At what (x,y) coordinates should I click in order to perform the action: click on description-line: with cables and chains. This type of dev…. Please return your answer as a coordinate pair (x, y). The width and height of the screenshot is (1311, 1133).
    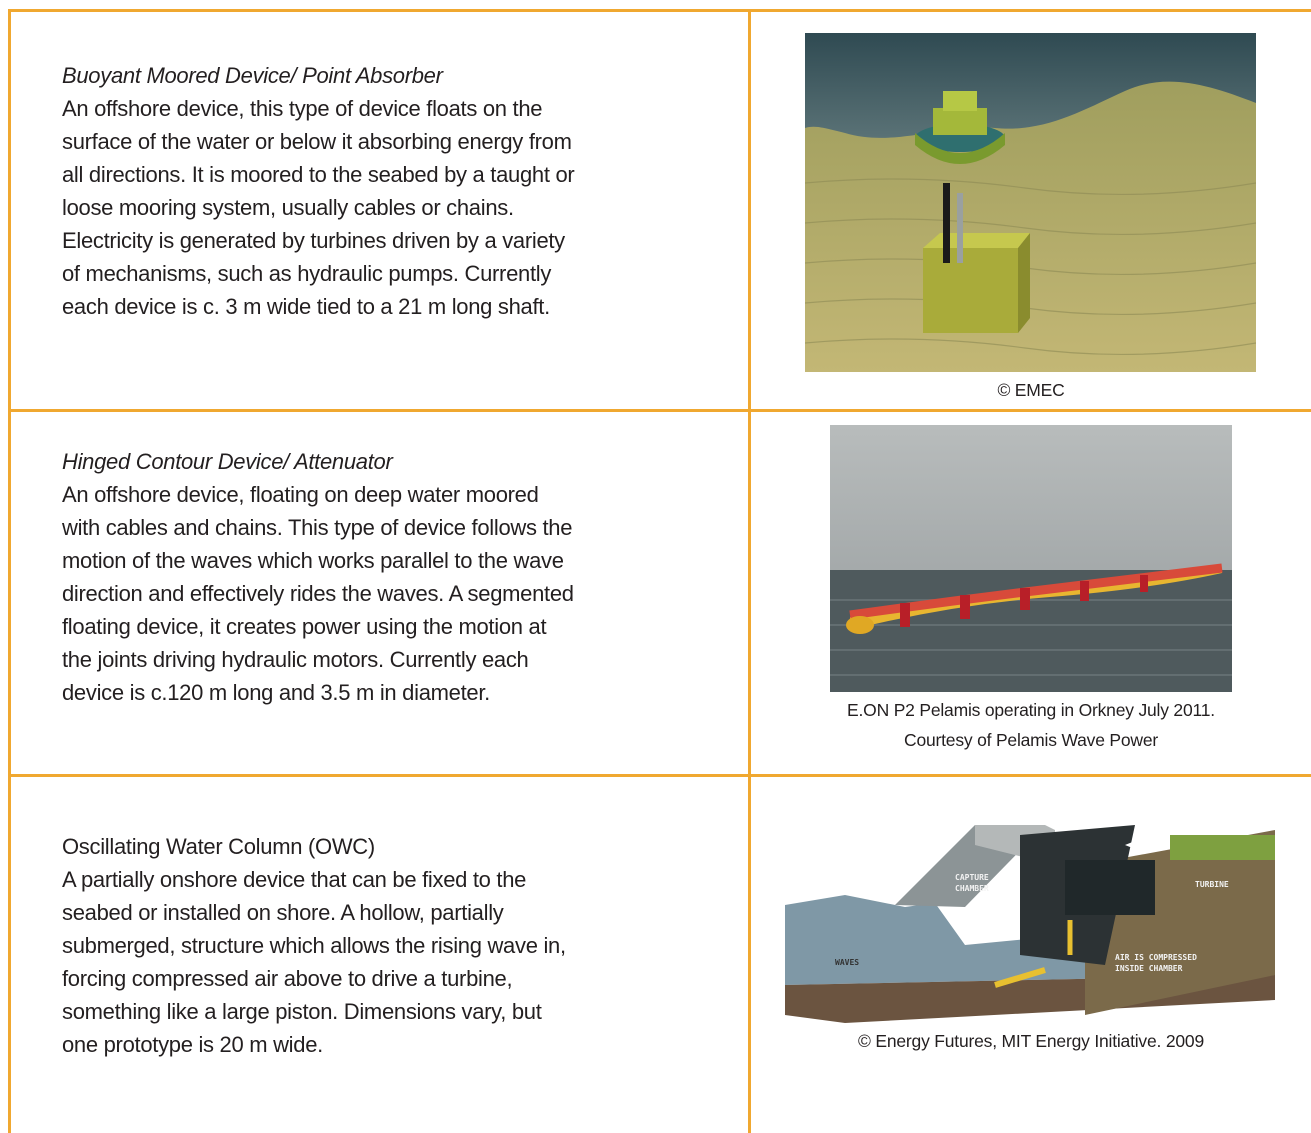
    Looking at the image, I should click on (317, 527).